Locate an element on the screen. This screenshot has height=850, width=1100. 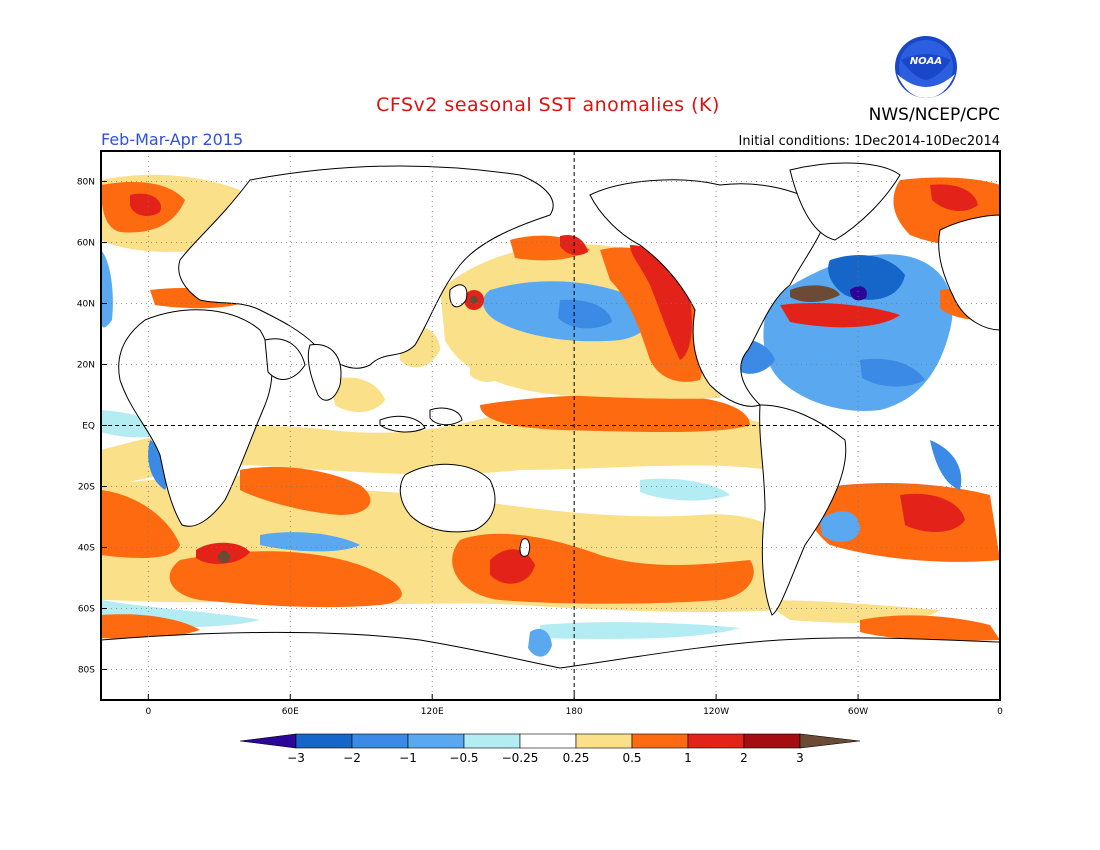
lon-tick-label: 60E is located at coordinates (290, 712).